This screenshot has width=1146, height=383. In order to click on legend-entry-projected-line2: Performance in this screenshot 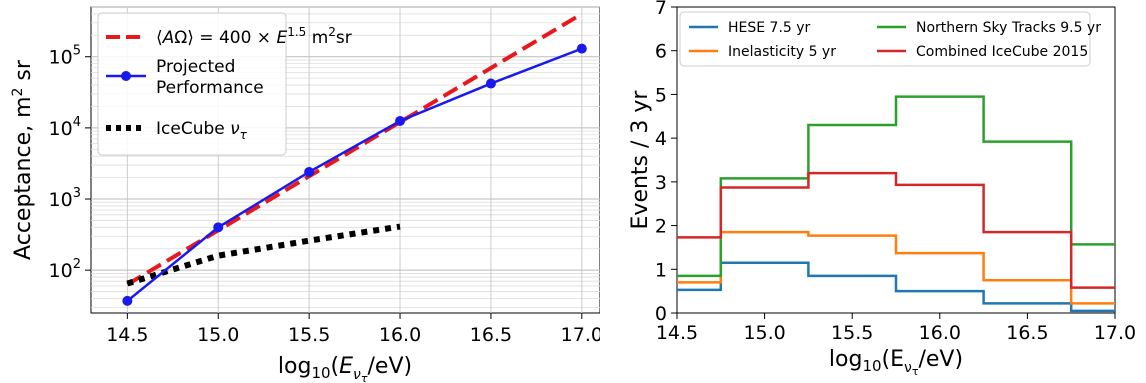, I will do `click(210, 88)`.